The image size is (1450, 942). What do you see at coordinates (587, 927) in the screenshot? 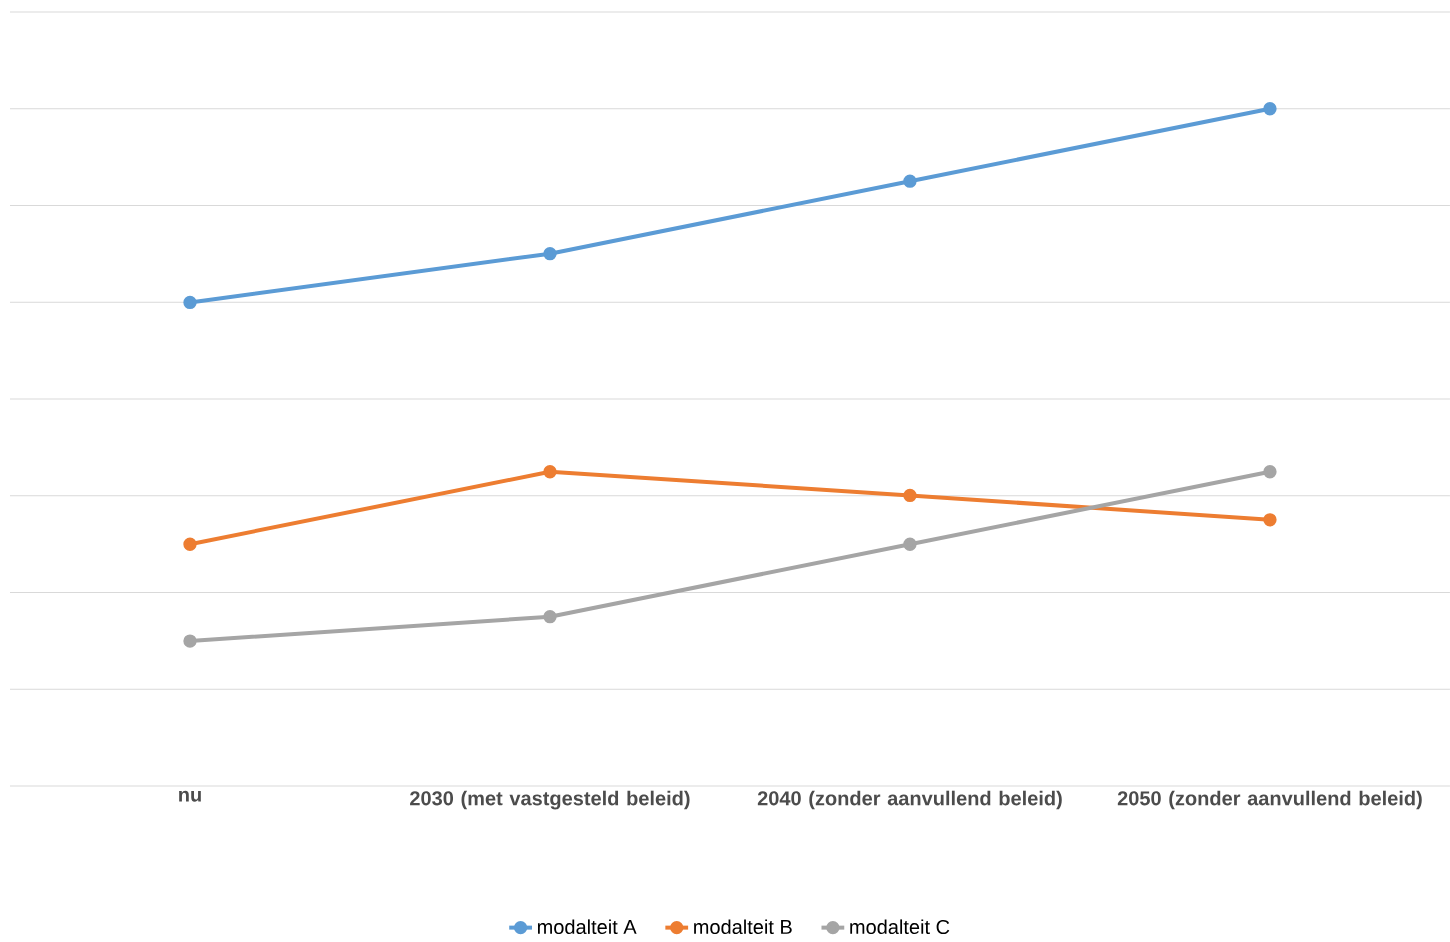
I see `legend-label: modalteit A` at bounding box center [587, 927].